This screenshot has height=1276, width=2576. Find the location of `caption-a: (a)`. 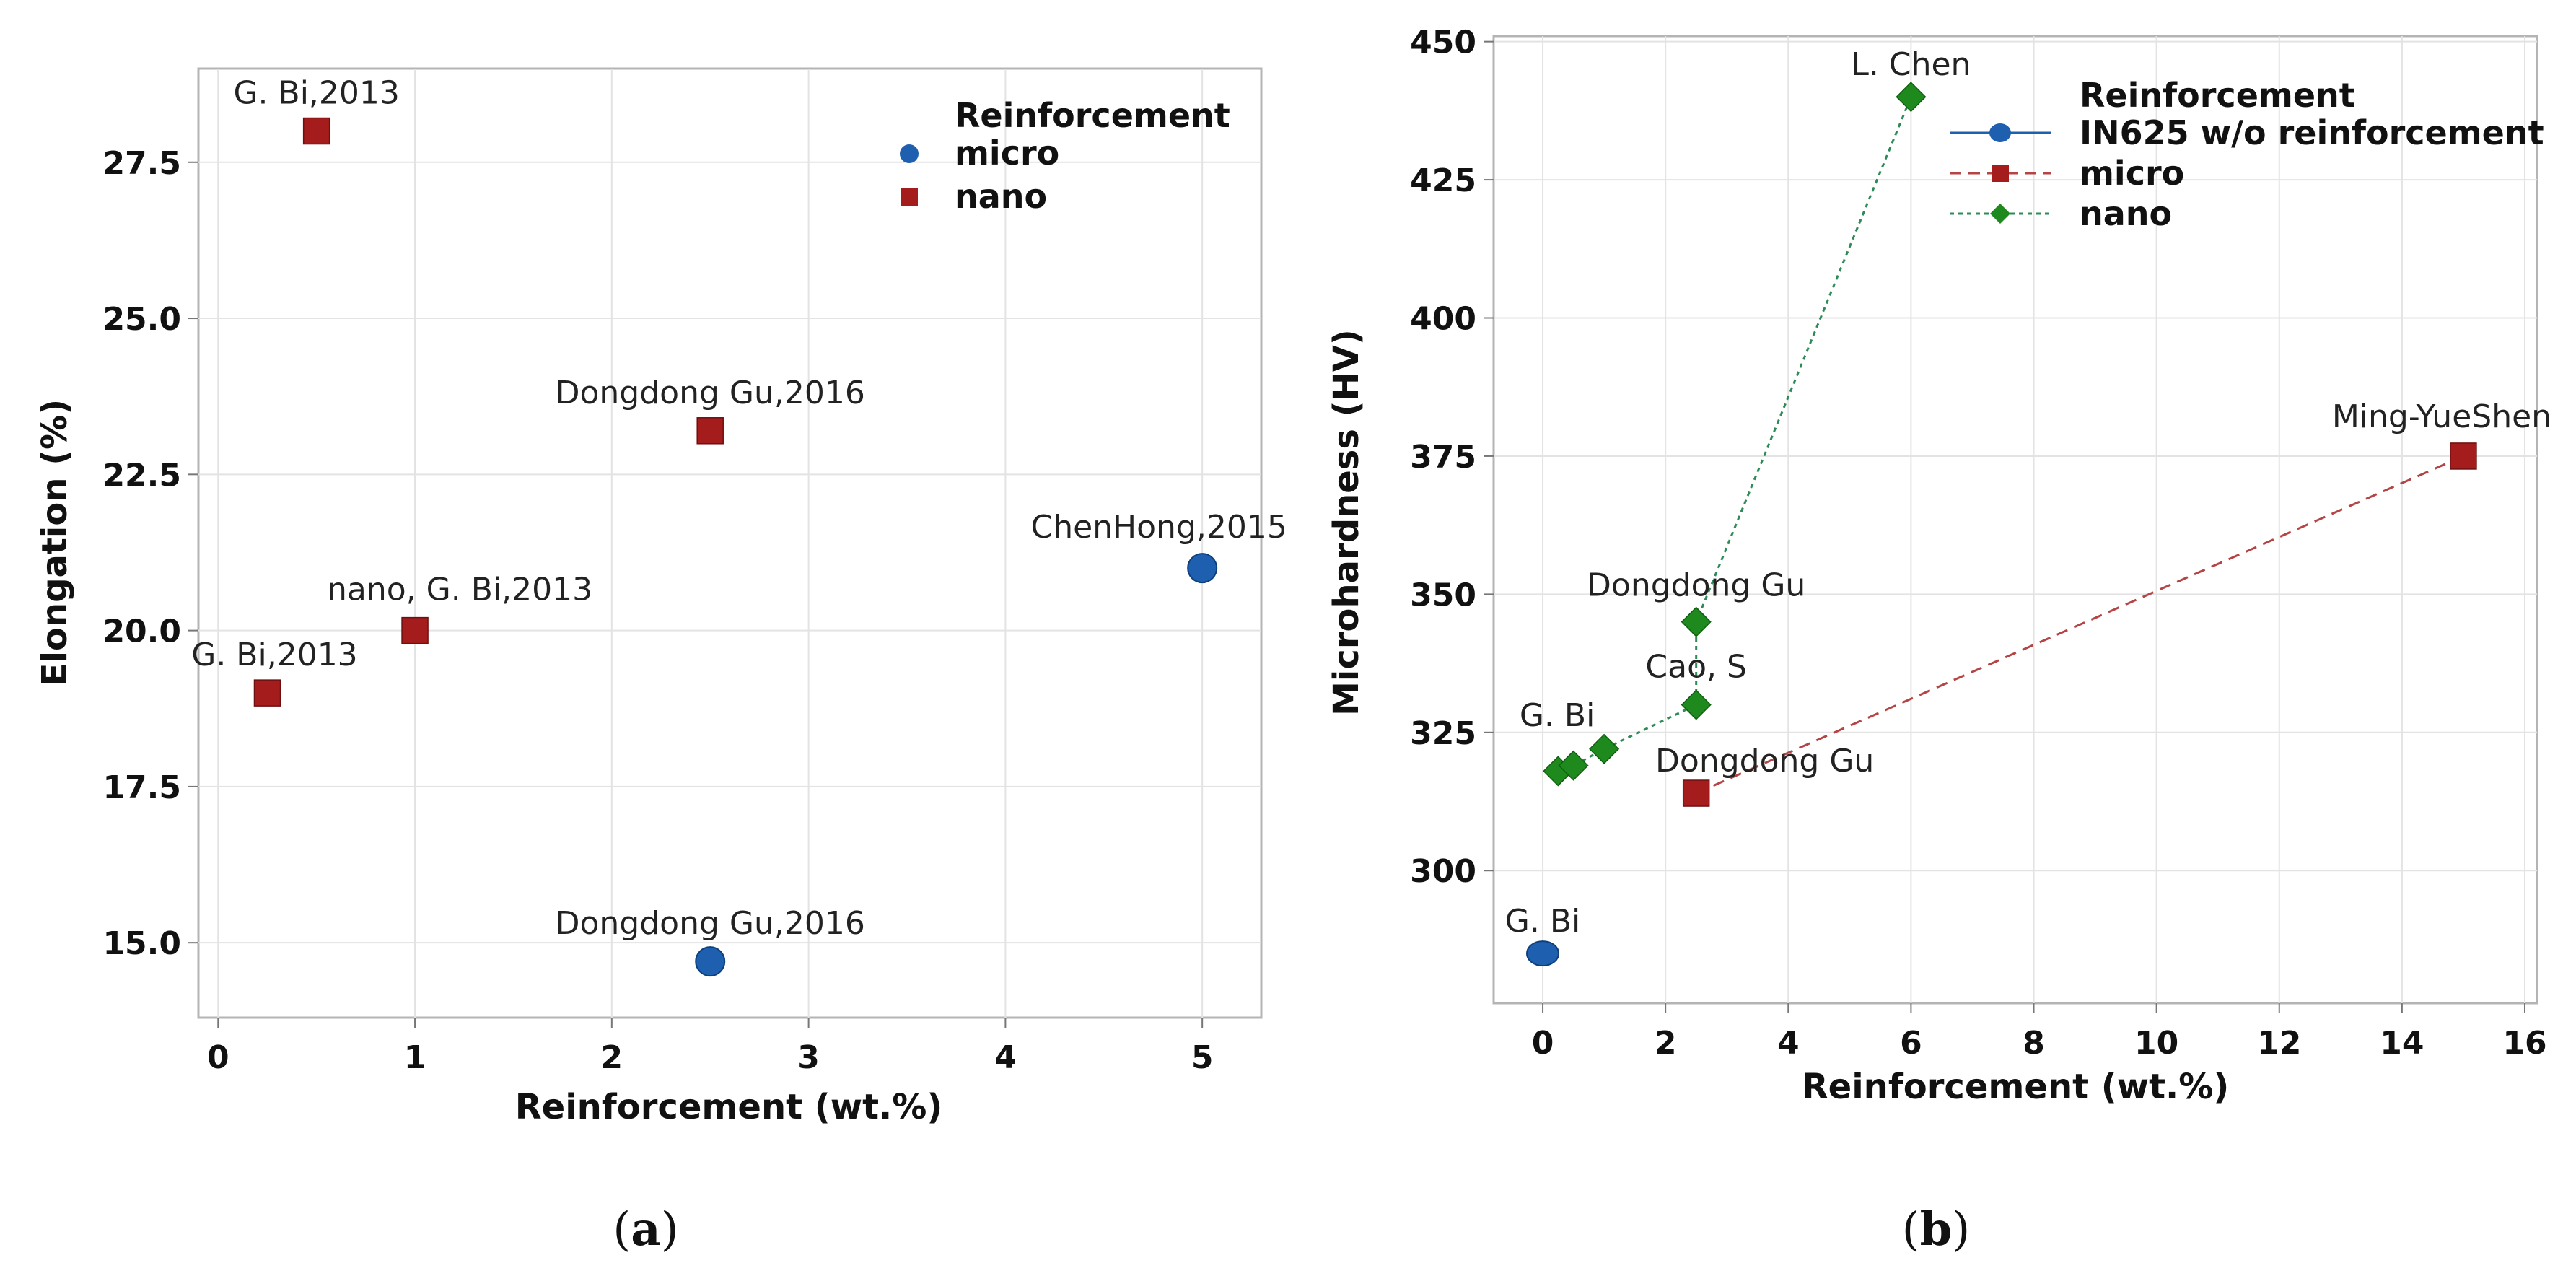

caption-a: (a) is located at coordinates (645, 1229).